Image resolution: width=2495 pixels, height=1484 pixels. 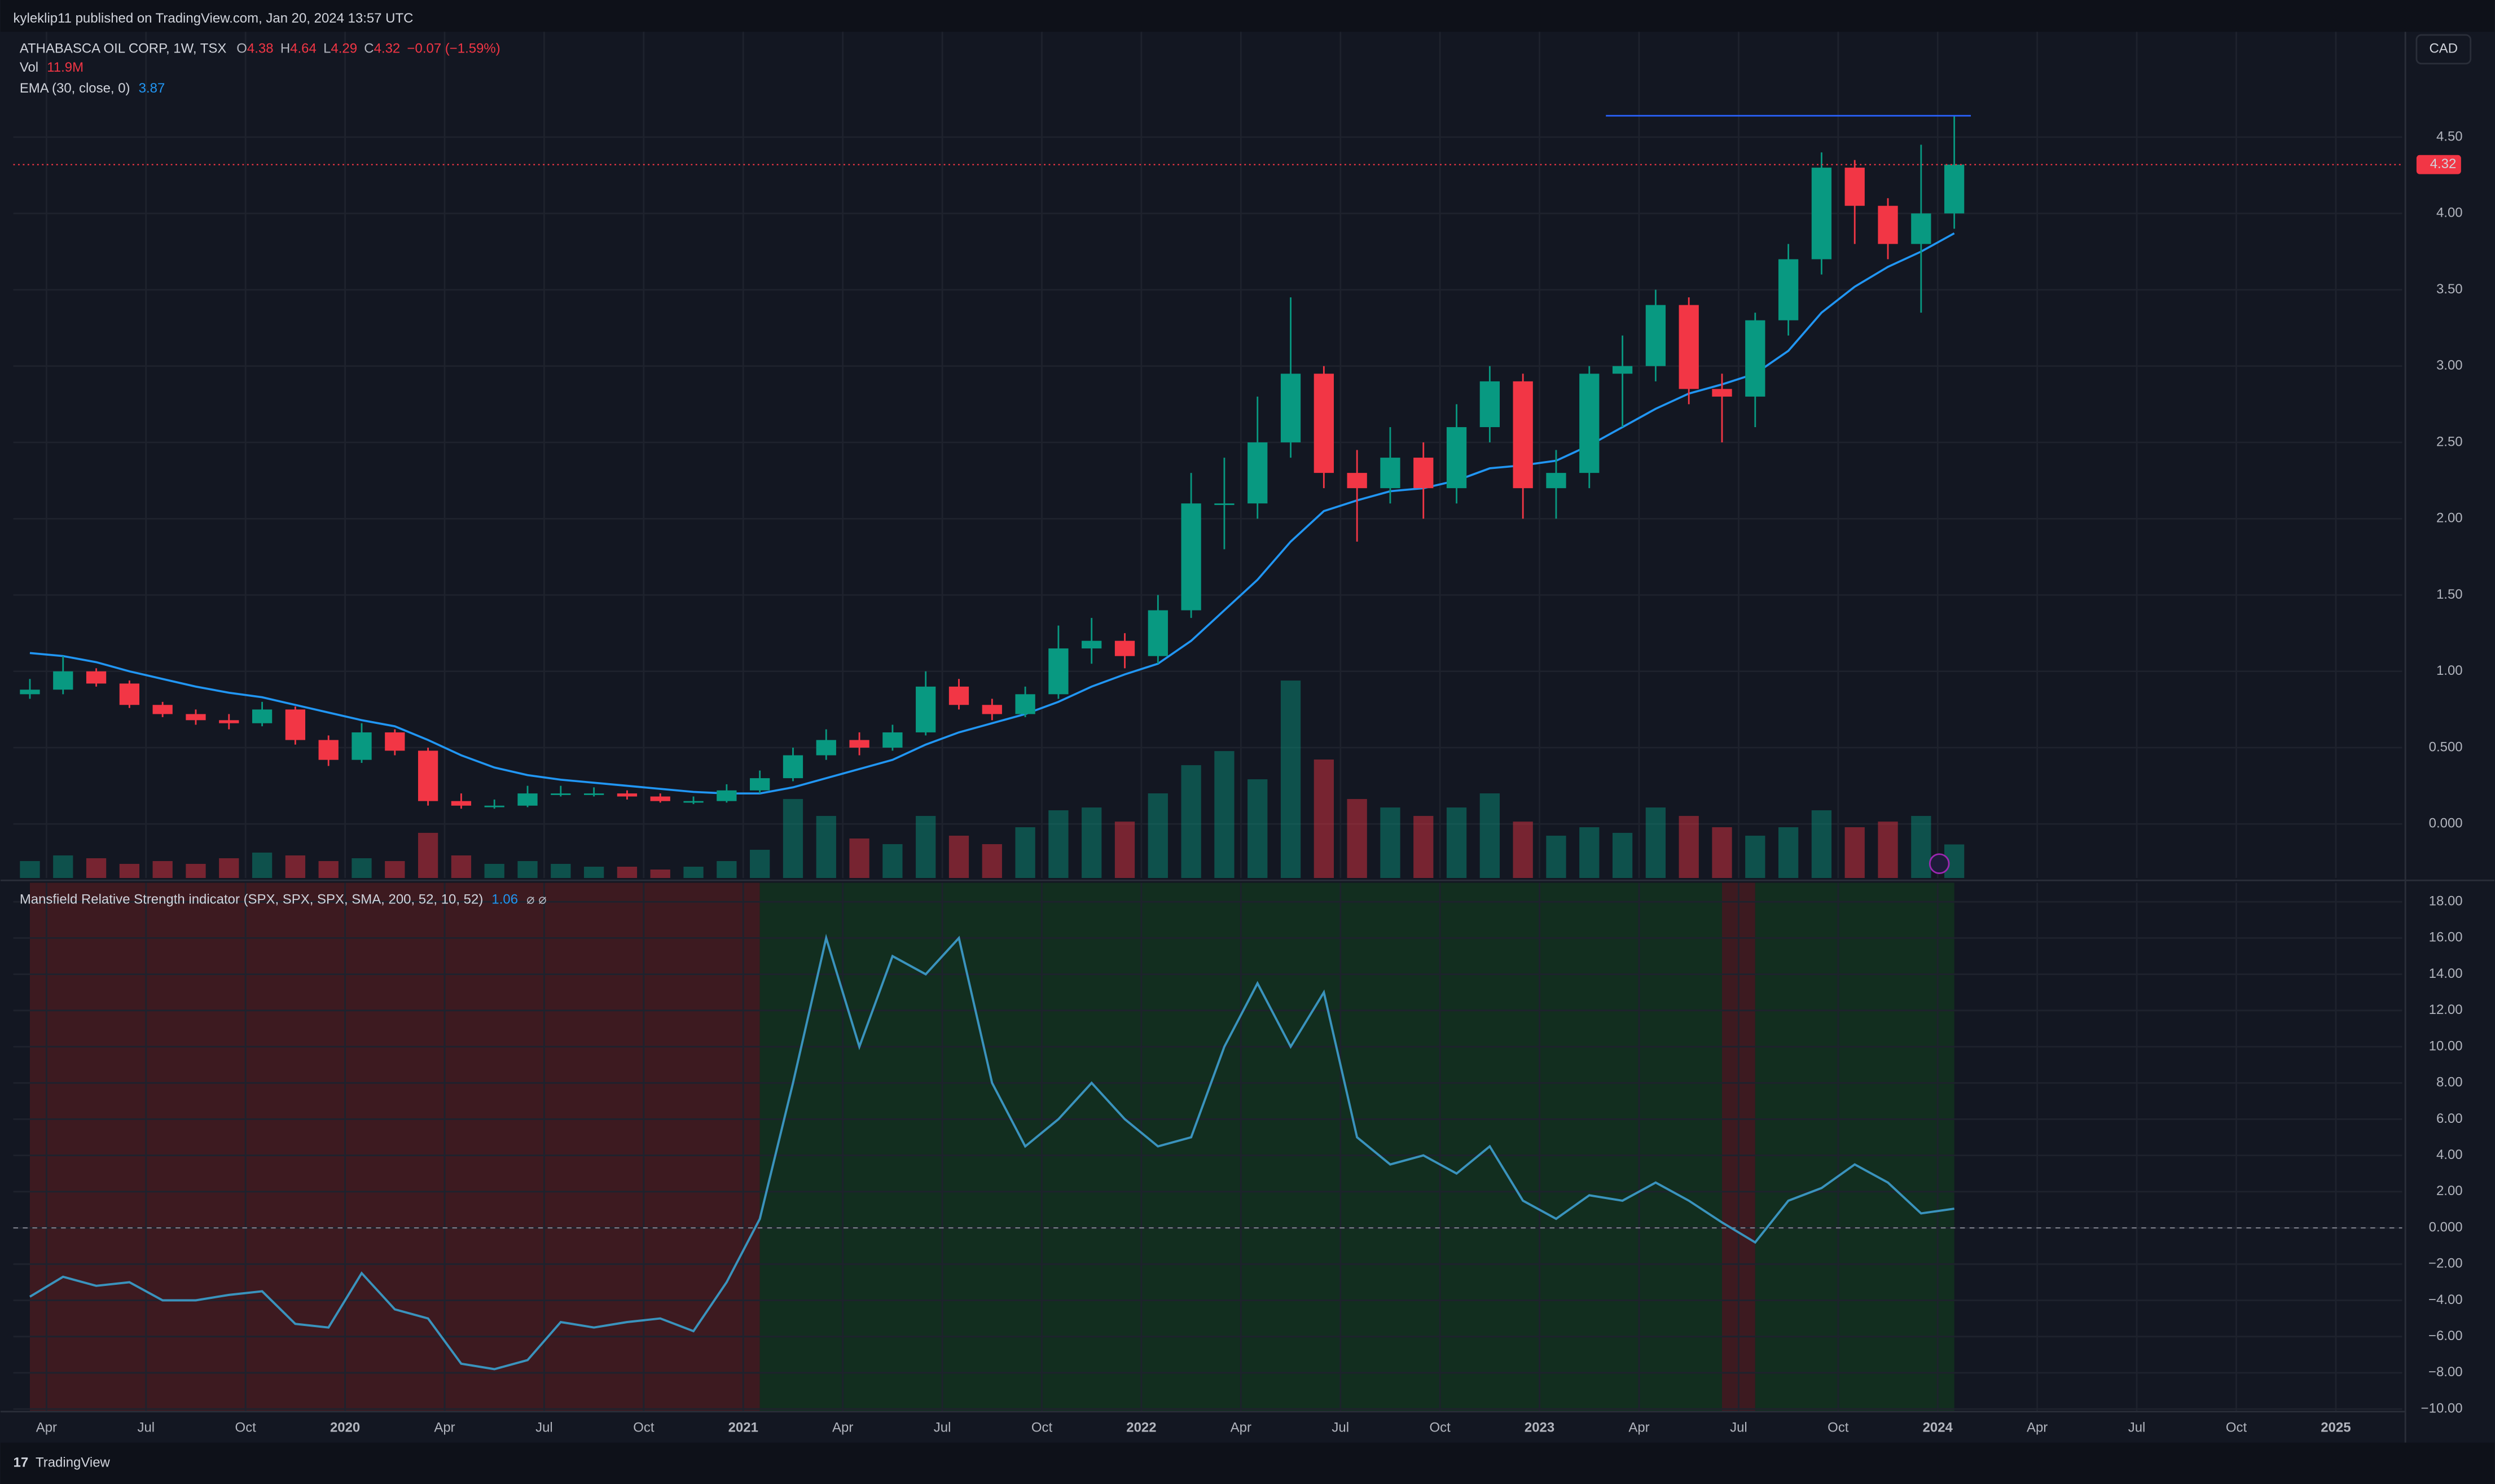 What do you see at coordinates (1940, 863) in the screenshot?
I see `event-icon` at bounding box center [1940, 863].